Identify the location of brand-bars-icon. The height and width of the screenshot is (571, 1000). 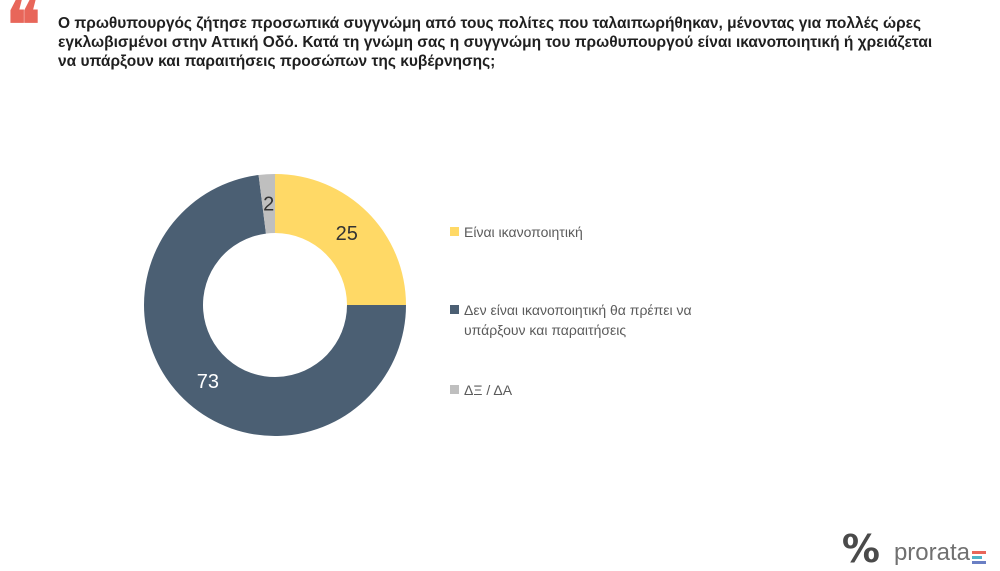
(979, 557).